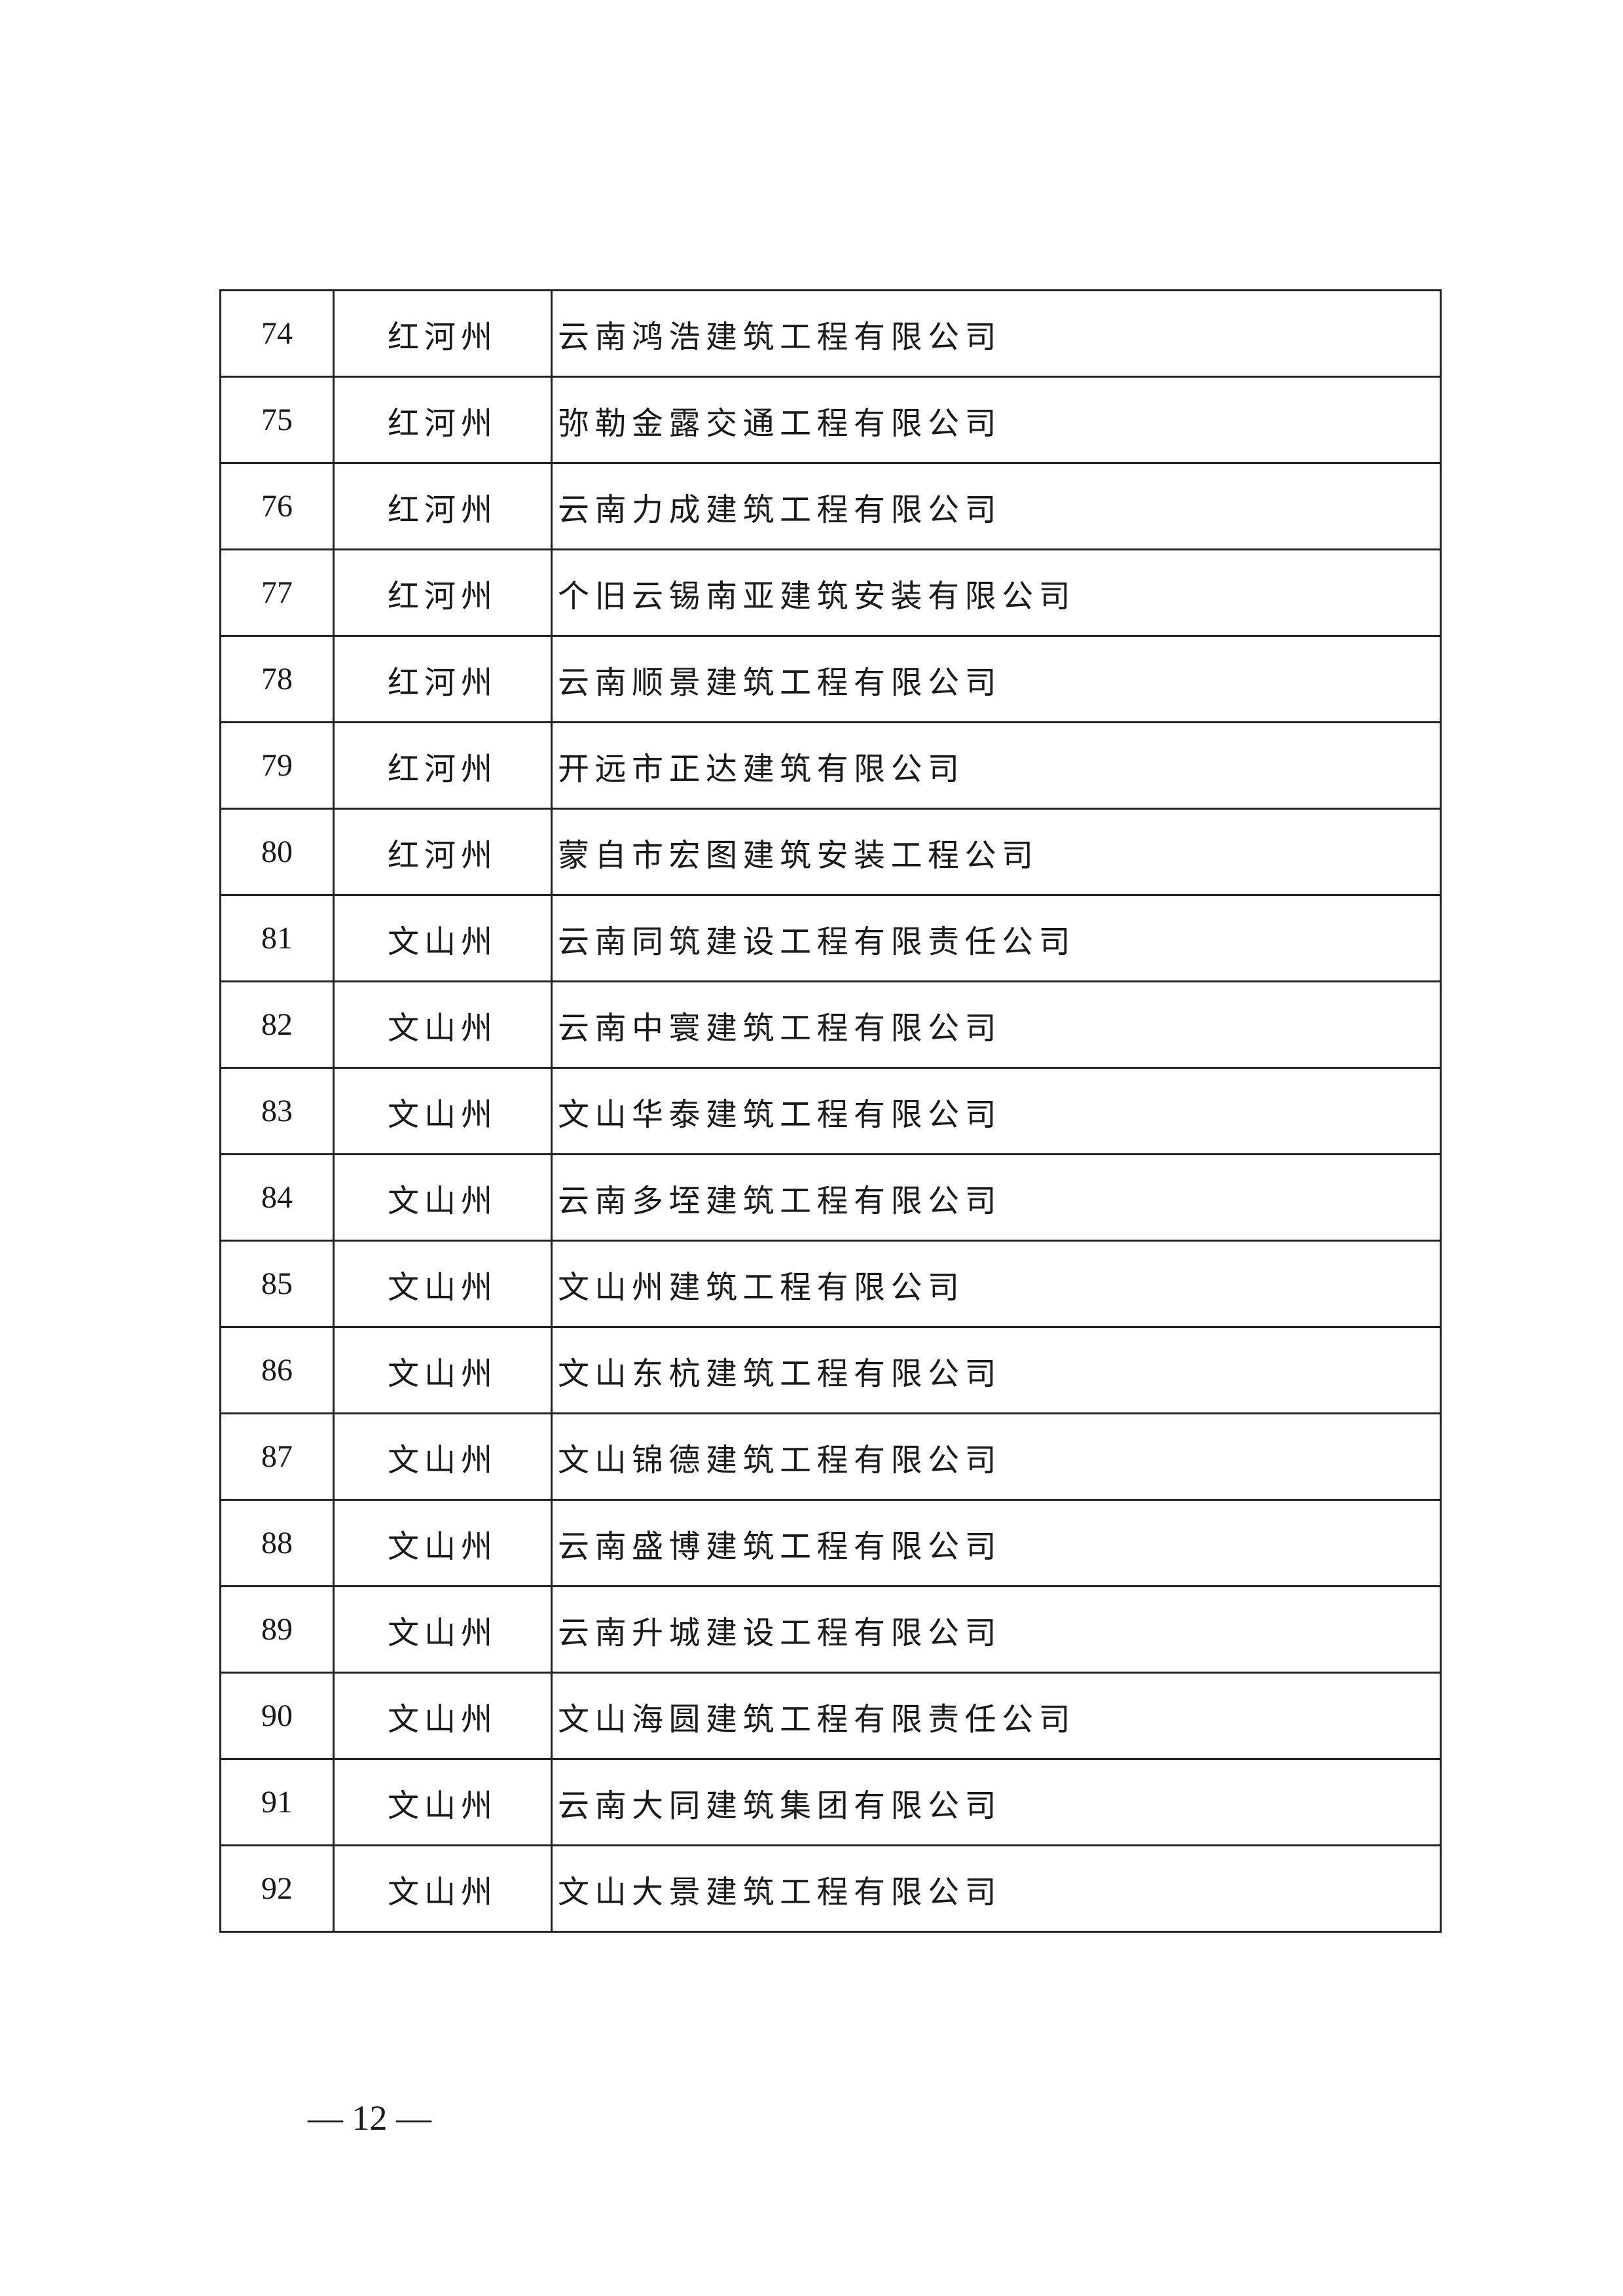  I want to click on table-row: 80 红河州 蒙自市宏图建筑安装工程公司, so click(830, 852).